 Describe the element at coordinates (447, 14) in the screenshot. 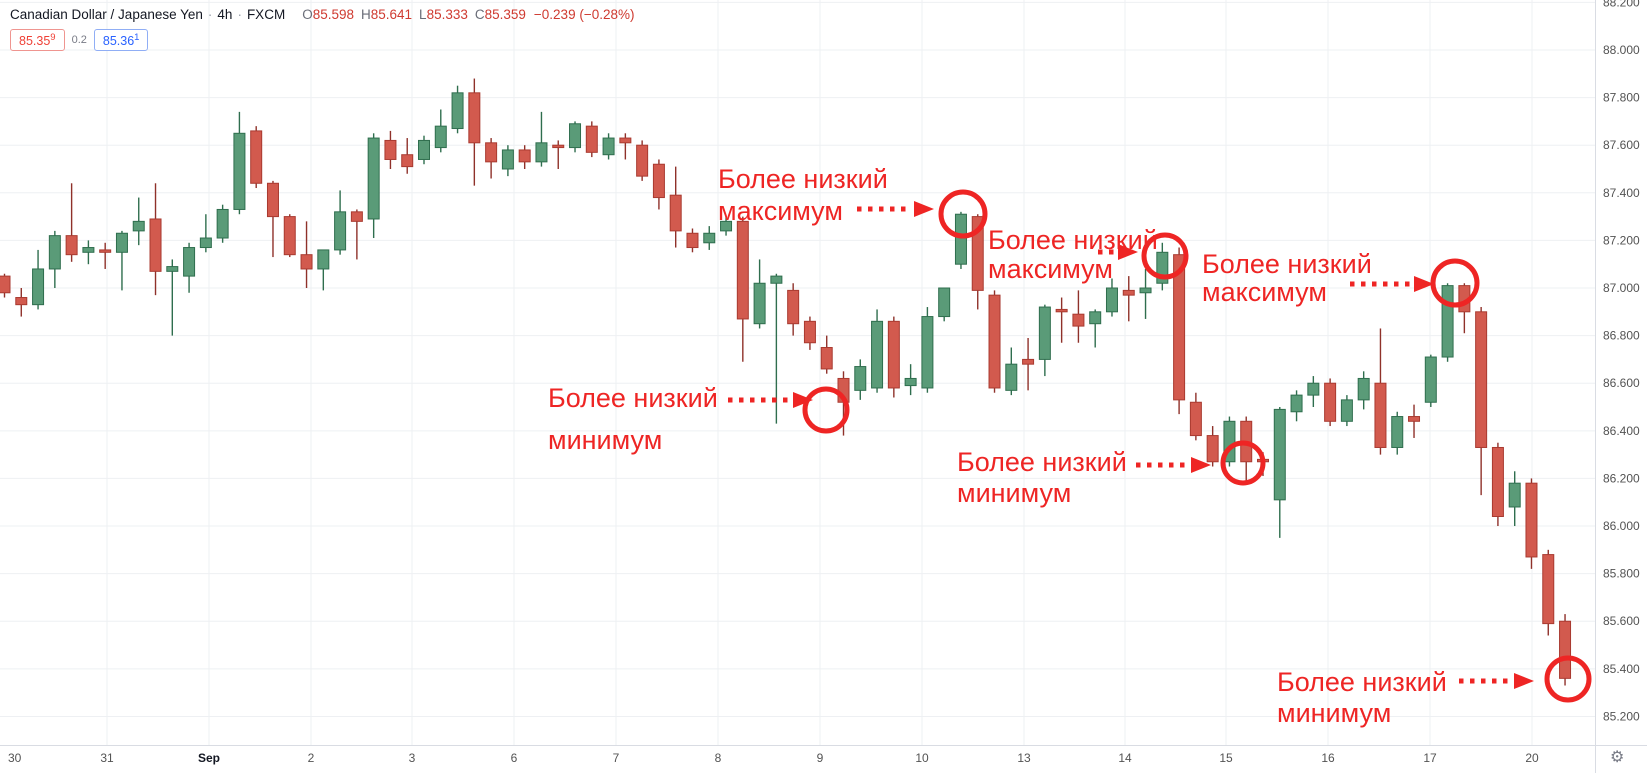

I see `low-value: 85.333` at that location.